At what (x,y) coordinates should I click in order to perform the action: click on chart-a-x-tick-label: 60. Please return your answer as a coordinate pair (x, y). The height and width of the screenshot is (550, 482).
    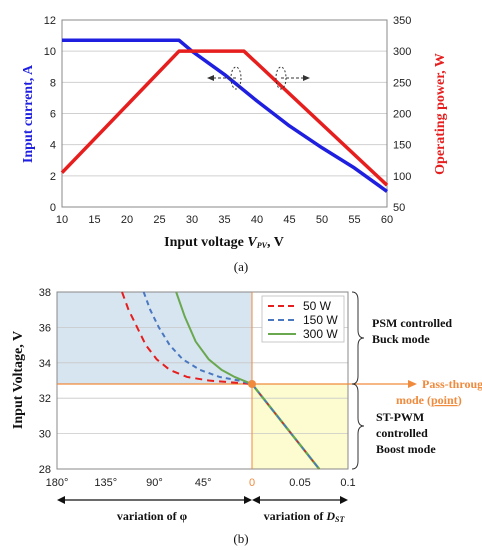
    Looking at the image, I should click on (387, 220).